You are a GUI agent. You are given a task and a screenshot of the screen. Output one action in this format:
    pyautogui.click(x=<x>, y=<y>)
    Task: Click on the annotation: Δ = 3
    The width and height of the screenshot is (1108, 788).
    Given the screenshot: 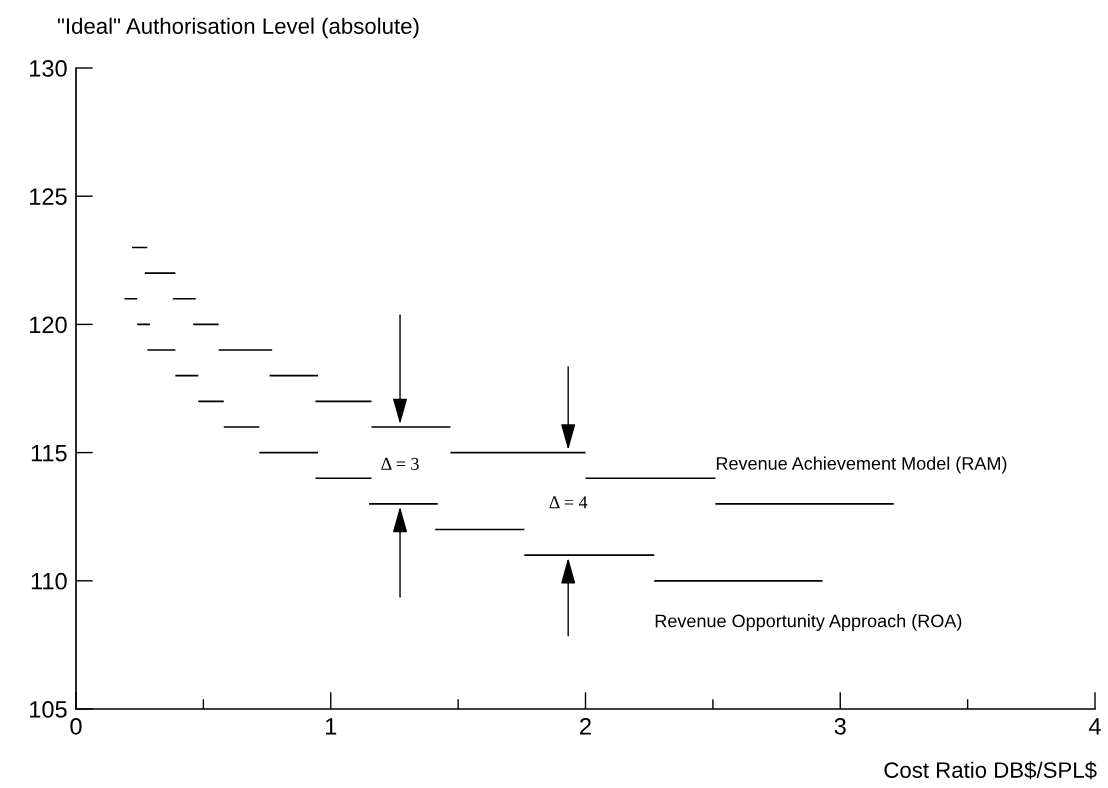 What is the action you would take?
    pyautogui.click(x=400, y=463)
    